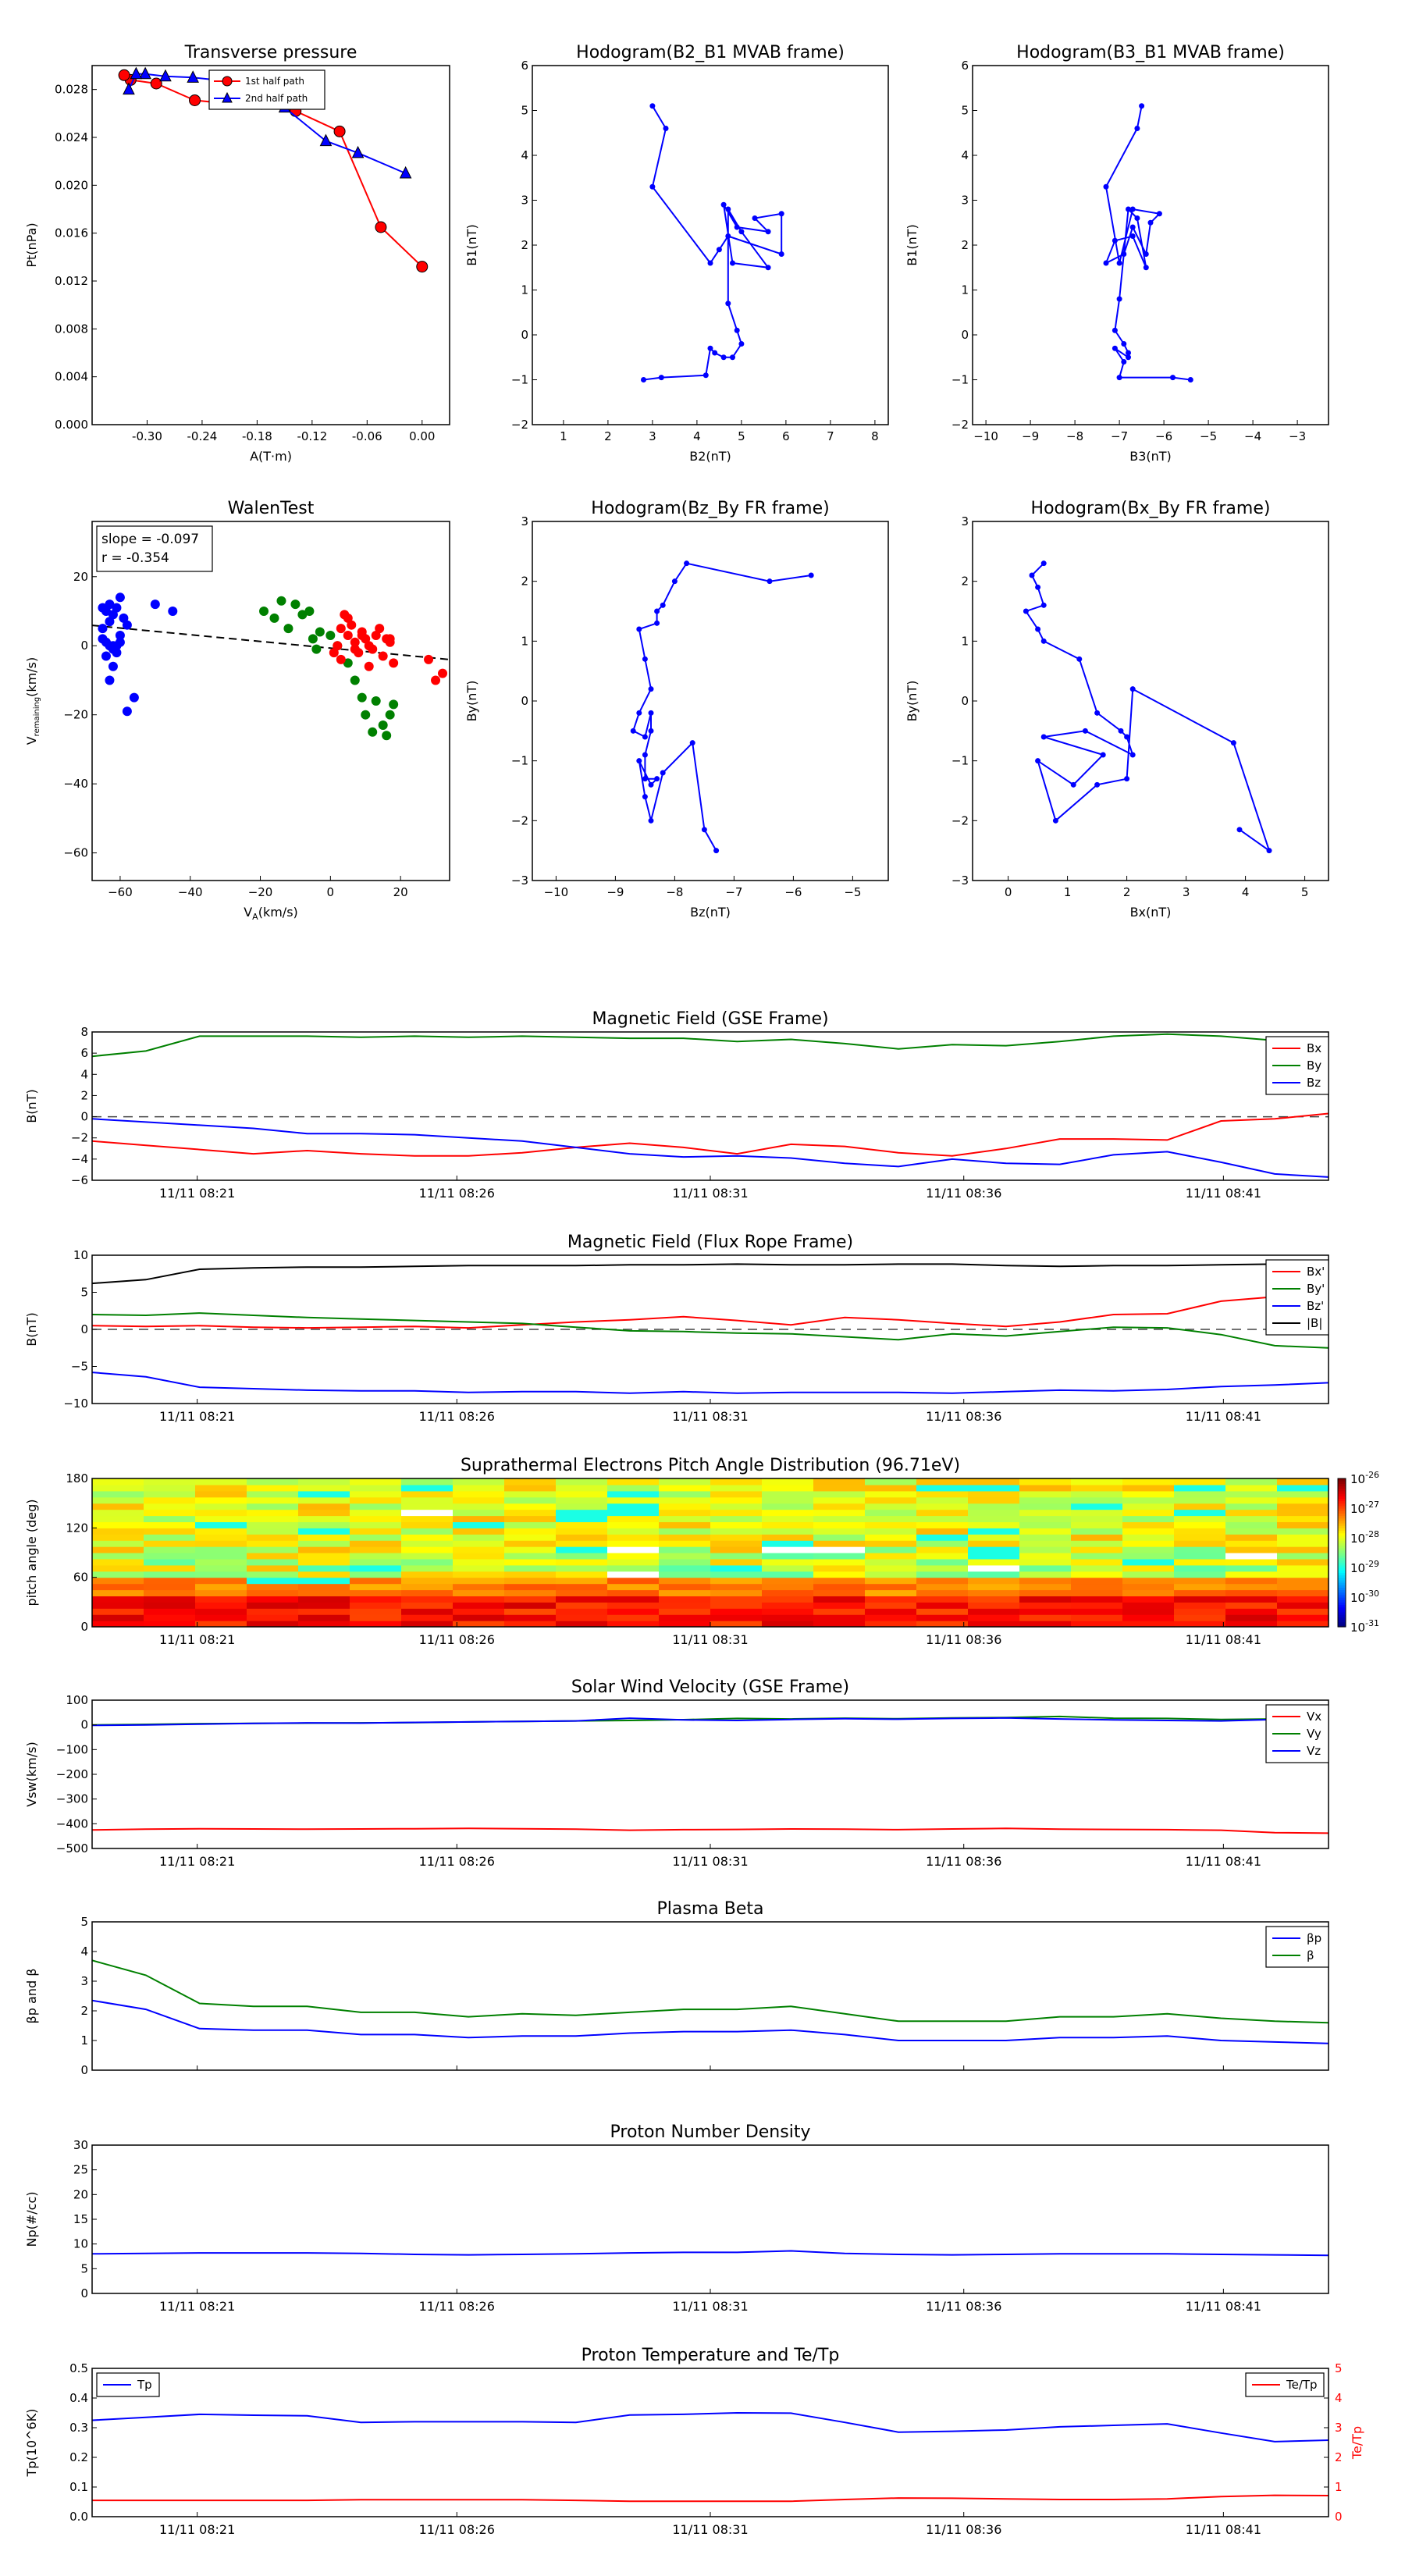  Describe the element at coordinates (80, 1367) in the screenshot. I see `y-tick-label: −5` at that location.